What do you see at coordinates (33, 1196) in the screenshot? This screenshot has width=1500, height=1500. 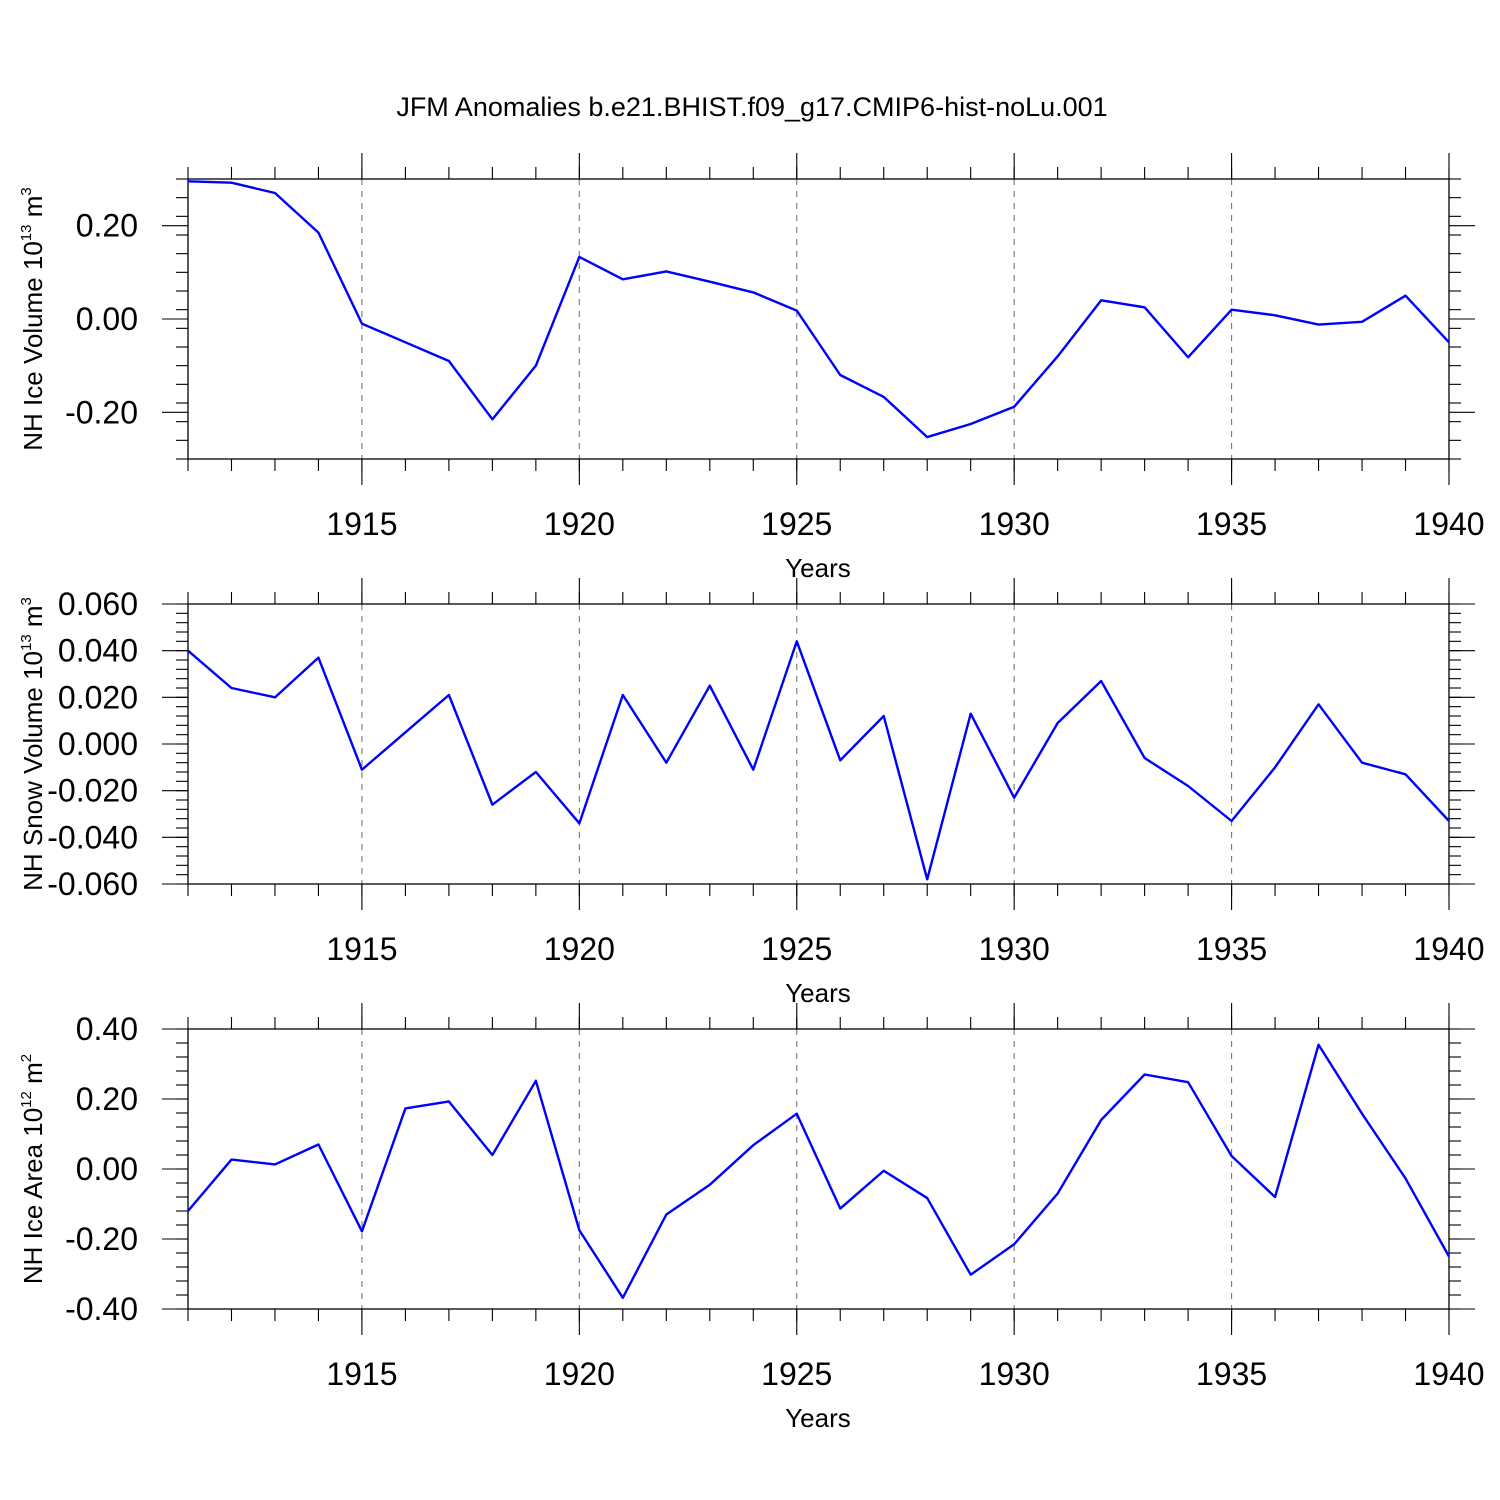 I see `y-axis-label-main: NH Ice Area 10` at bounding box center [33, 1196].